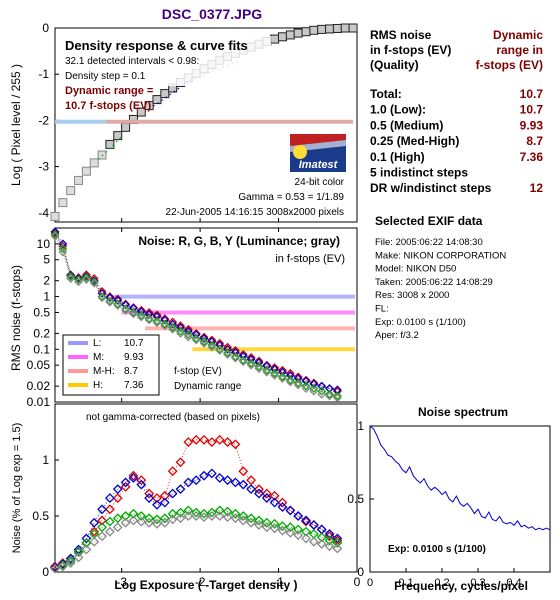  Describe the element at coordinates (532, 110) in the screenshot. I see `rms-table-row-value: 10.7` at that location.